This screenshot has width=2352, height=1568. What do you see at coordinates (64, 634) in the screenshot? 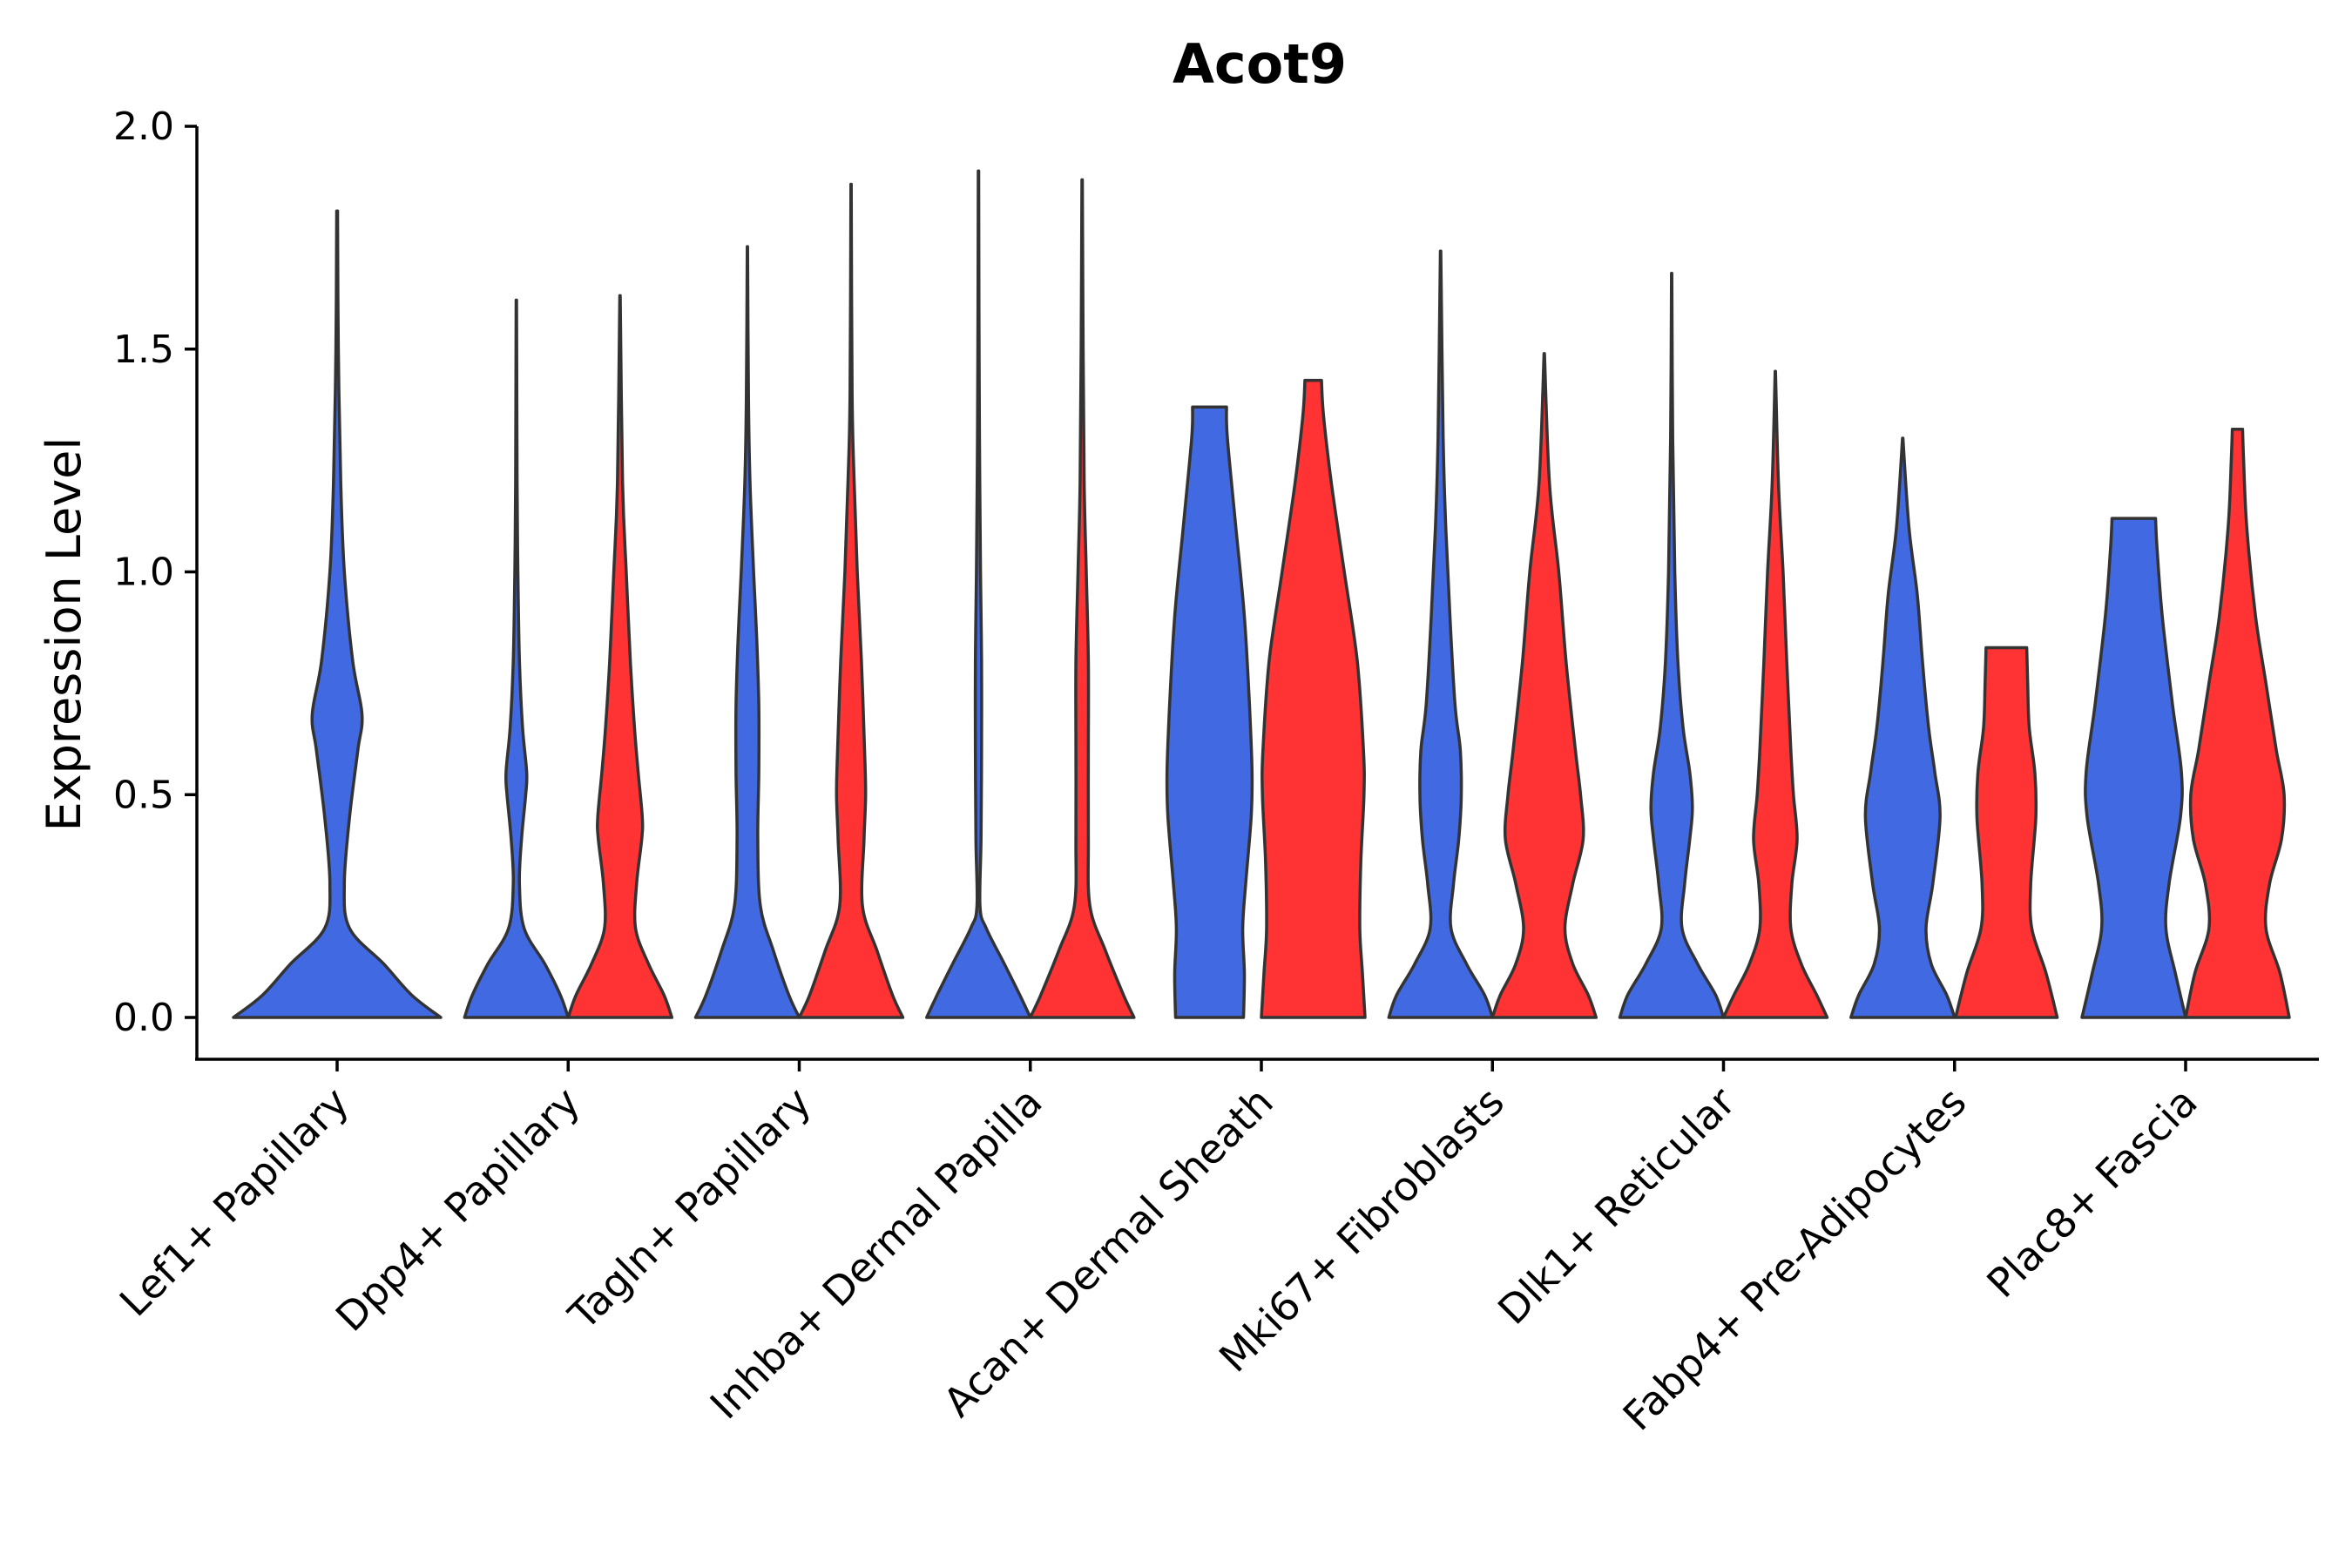
I see `y-axis-title: Expression Level` at bounding box center [64, 634].